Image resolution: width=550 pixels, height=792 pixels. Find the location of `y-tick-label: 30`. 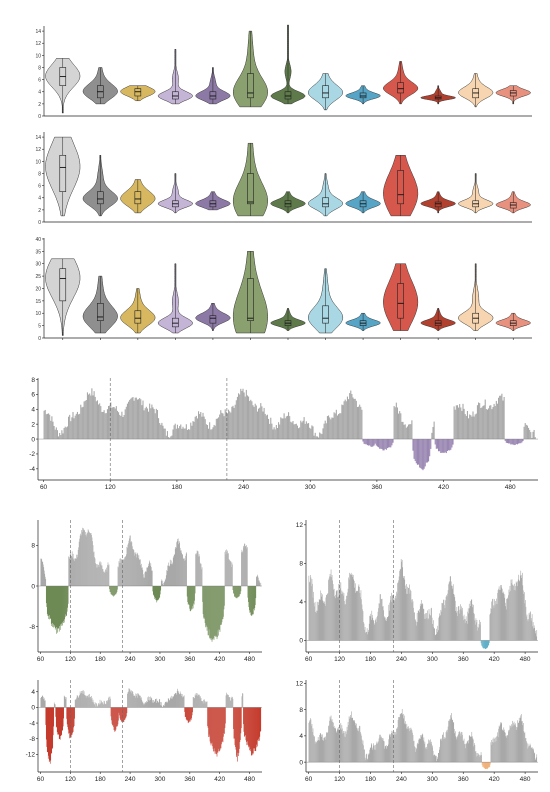

y-tick-label: 30 is located at coordinates (38, 265).